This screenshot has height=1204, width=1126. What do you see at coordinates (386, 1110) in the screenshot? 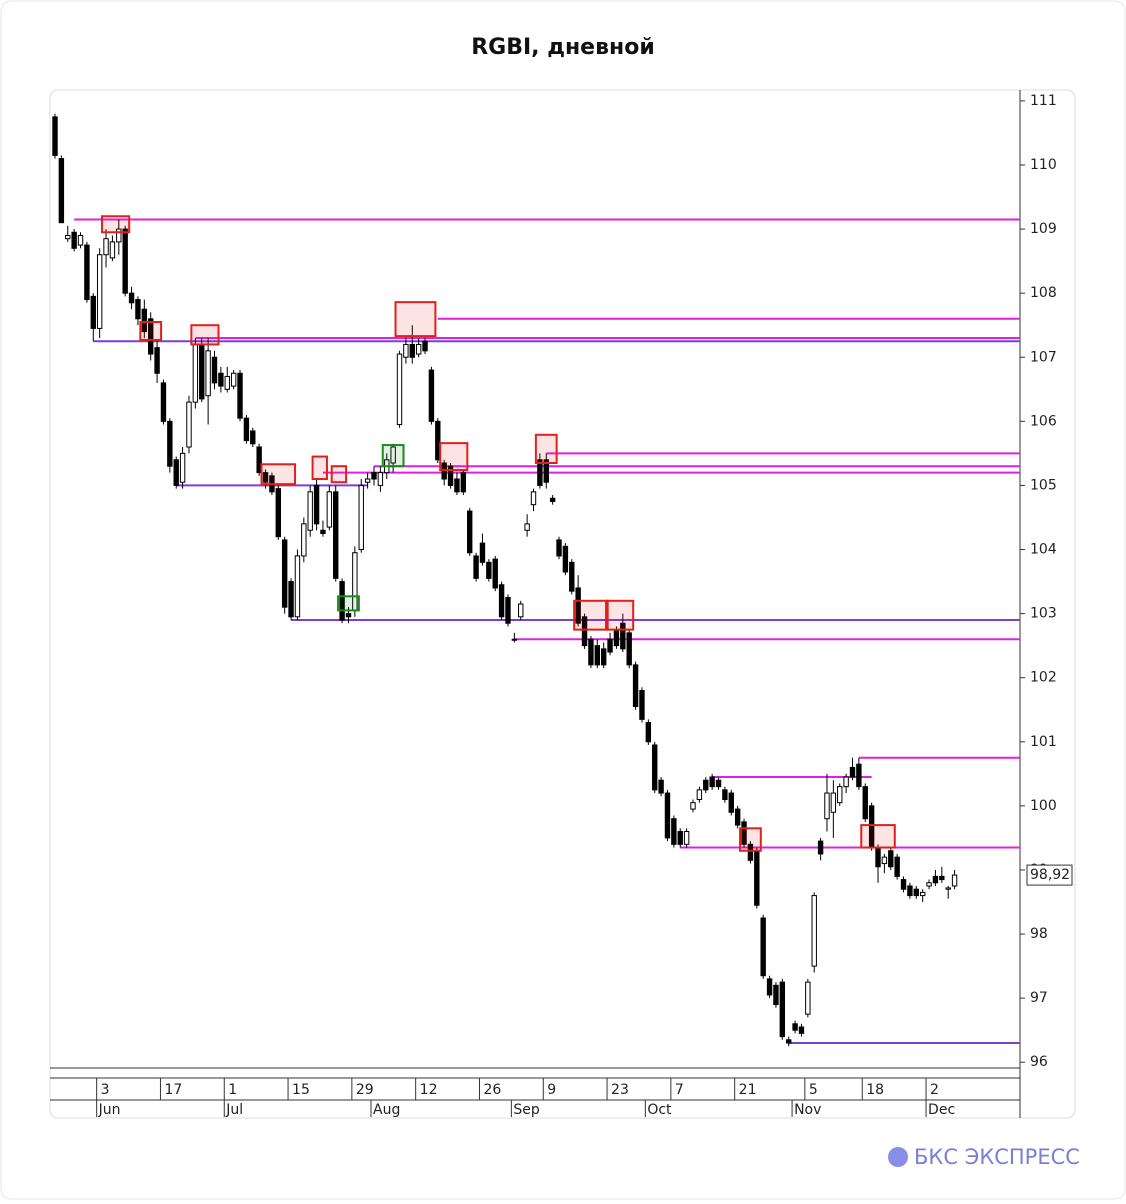
I see `month-label: Aug` at bounding box center [386, 1110].